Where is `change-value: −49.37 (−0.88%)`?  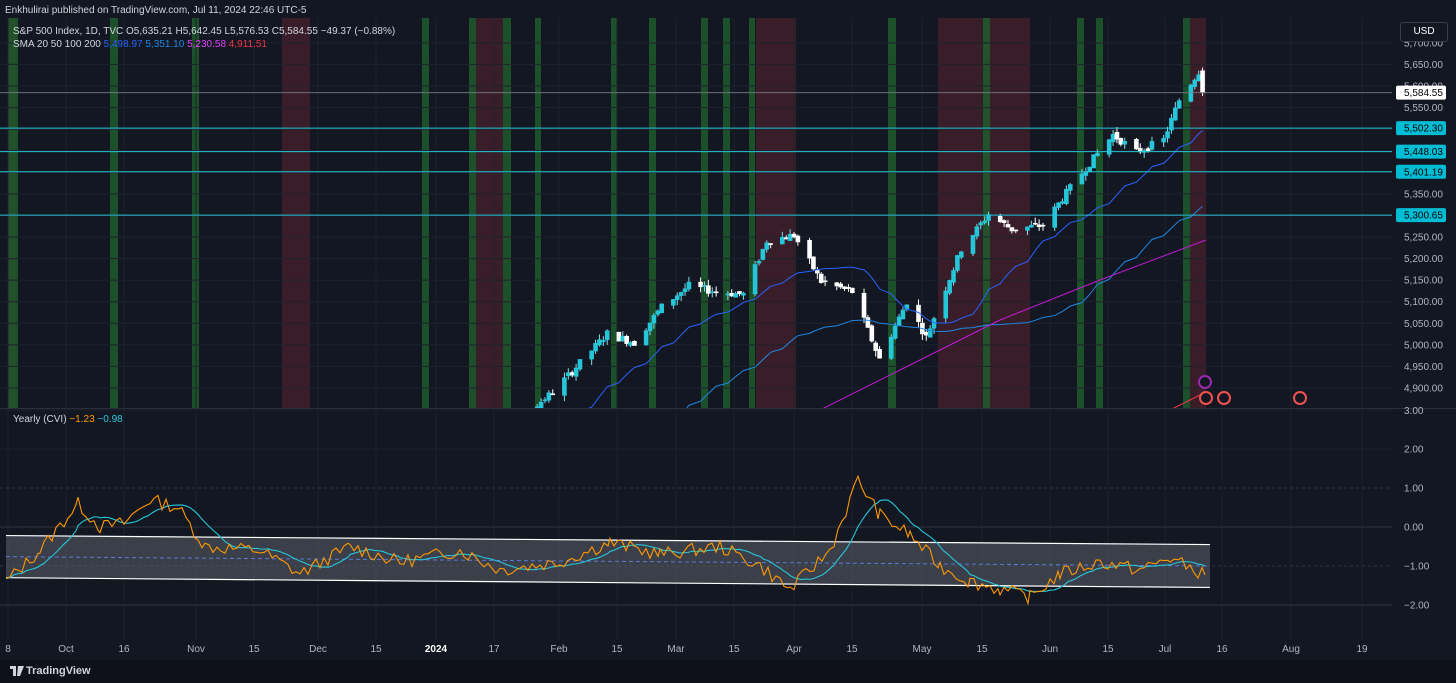
change-value: −49.37 (−0.88%) is located at coordinates (358, 31).